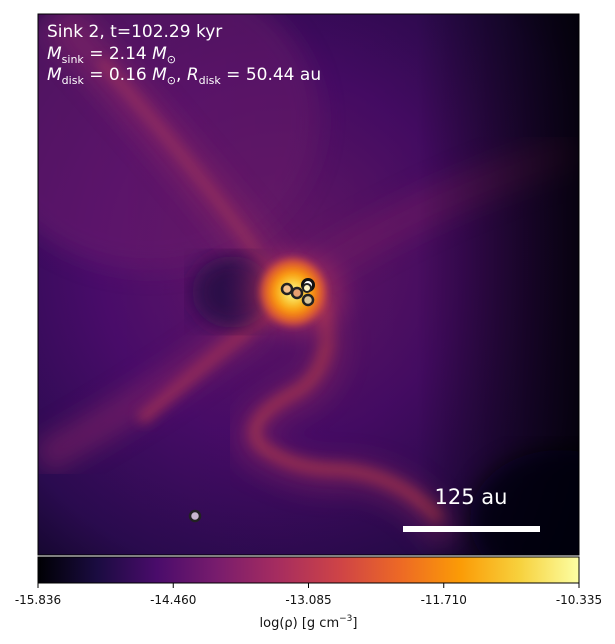 Image resolution: width=615 pixels, height=644 pixels. Describe the element at coordinates (308, 585) in the screenshot. I see `colorbar-ticks` at that location.